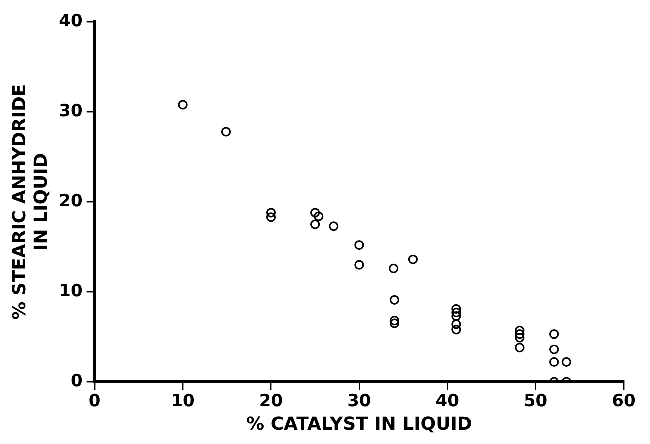 The width and height of the screenshot is (650, 444). I want to click on x-tick-label: 40, so click(448, 402).